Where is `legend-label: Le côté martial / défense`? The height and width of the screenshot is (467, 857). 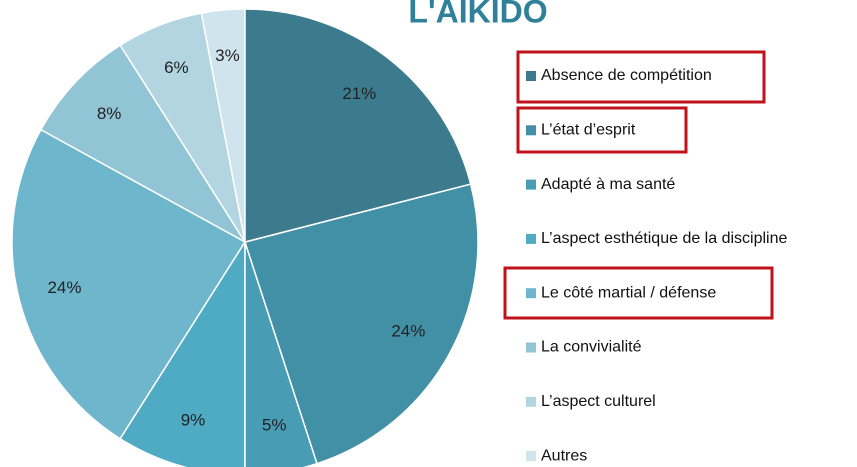 legend-label: Le côté martial / défense is located at coordinates (628, 292).